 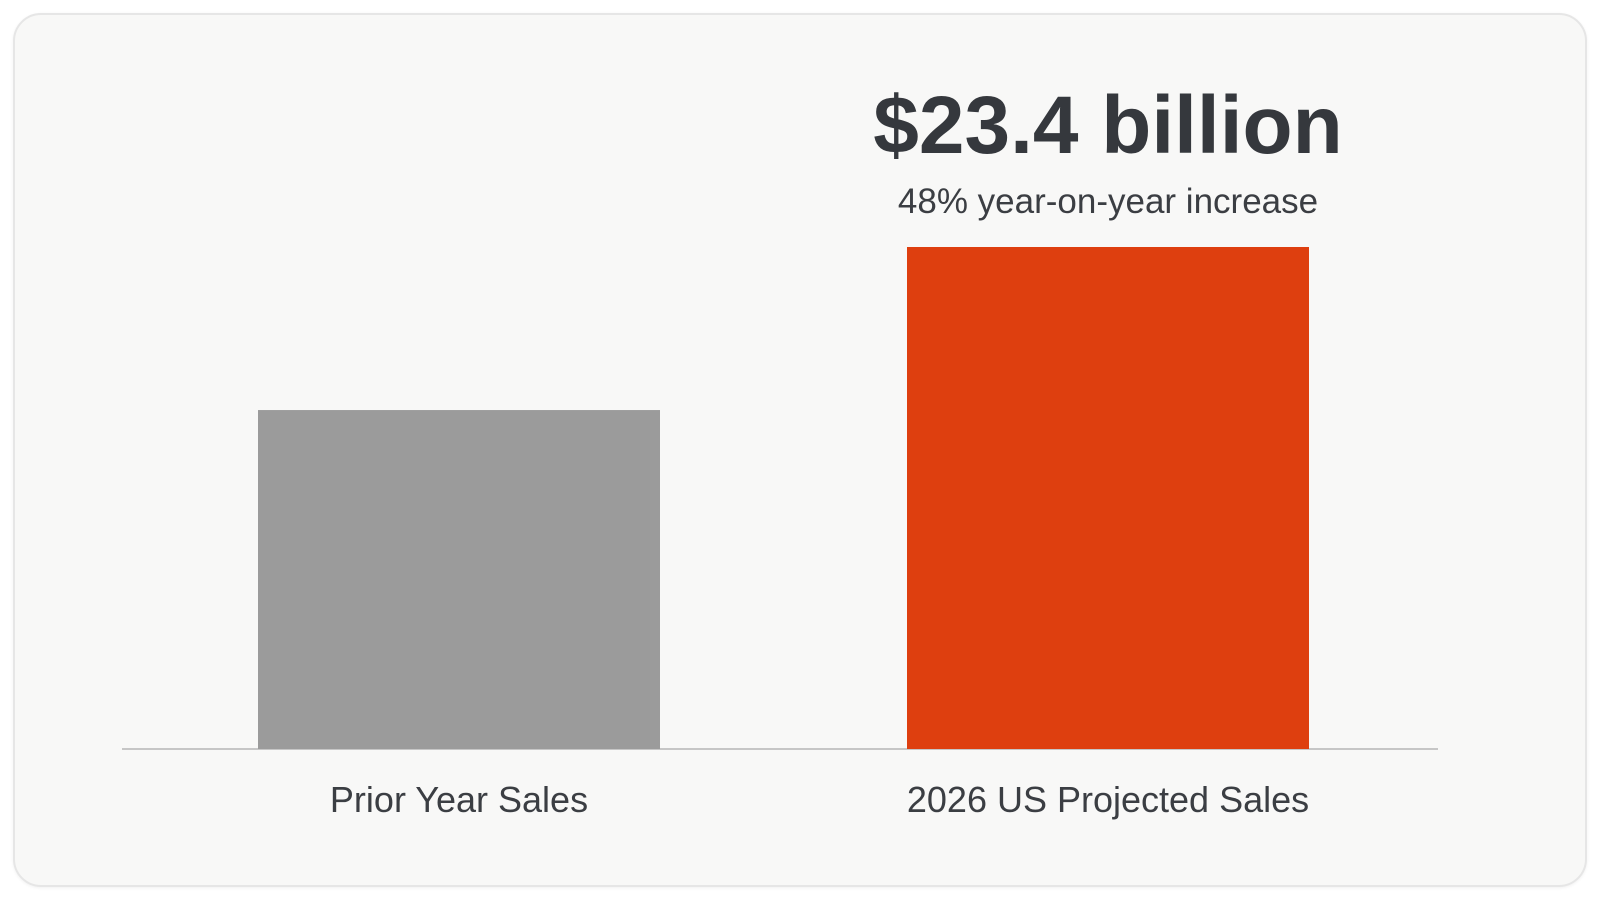 What do you see at coordinates (459, 579) in the screenshot?
I see `bar-prior-year-sales` at bounding box center [459, 579].